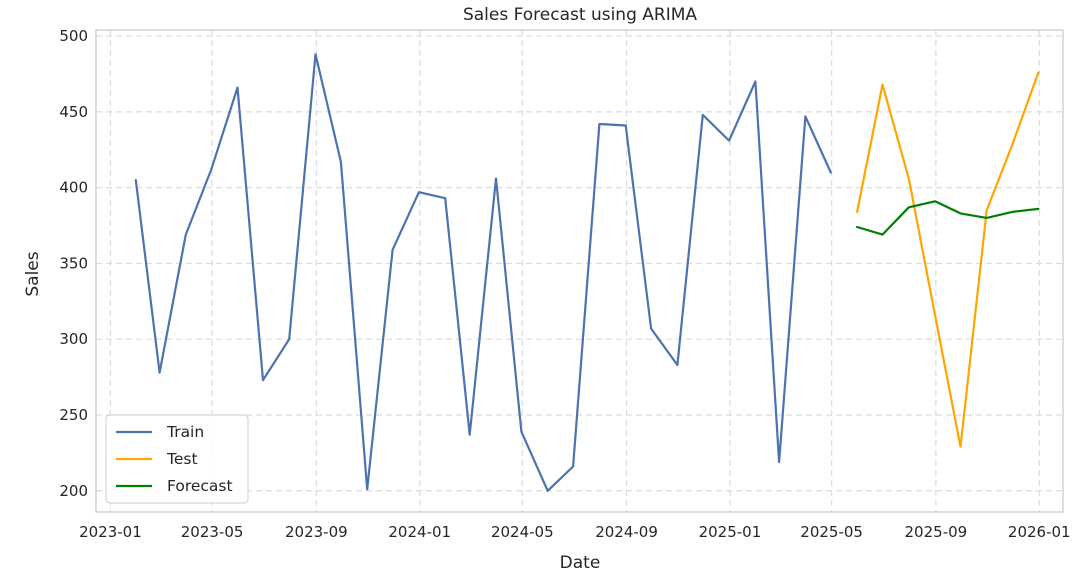 Image resolution: width=1089 pixels, height=578 pixels. I want to click on x-tick-label: 2025-09, so click(936, 532).